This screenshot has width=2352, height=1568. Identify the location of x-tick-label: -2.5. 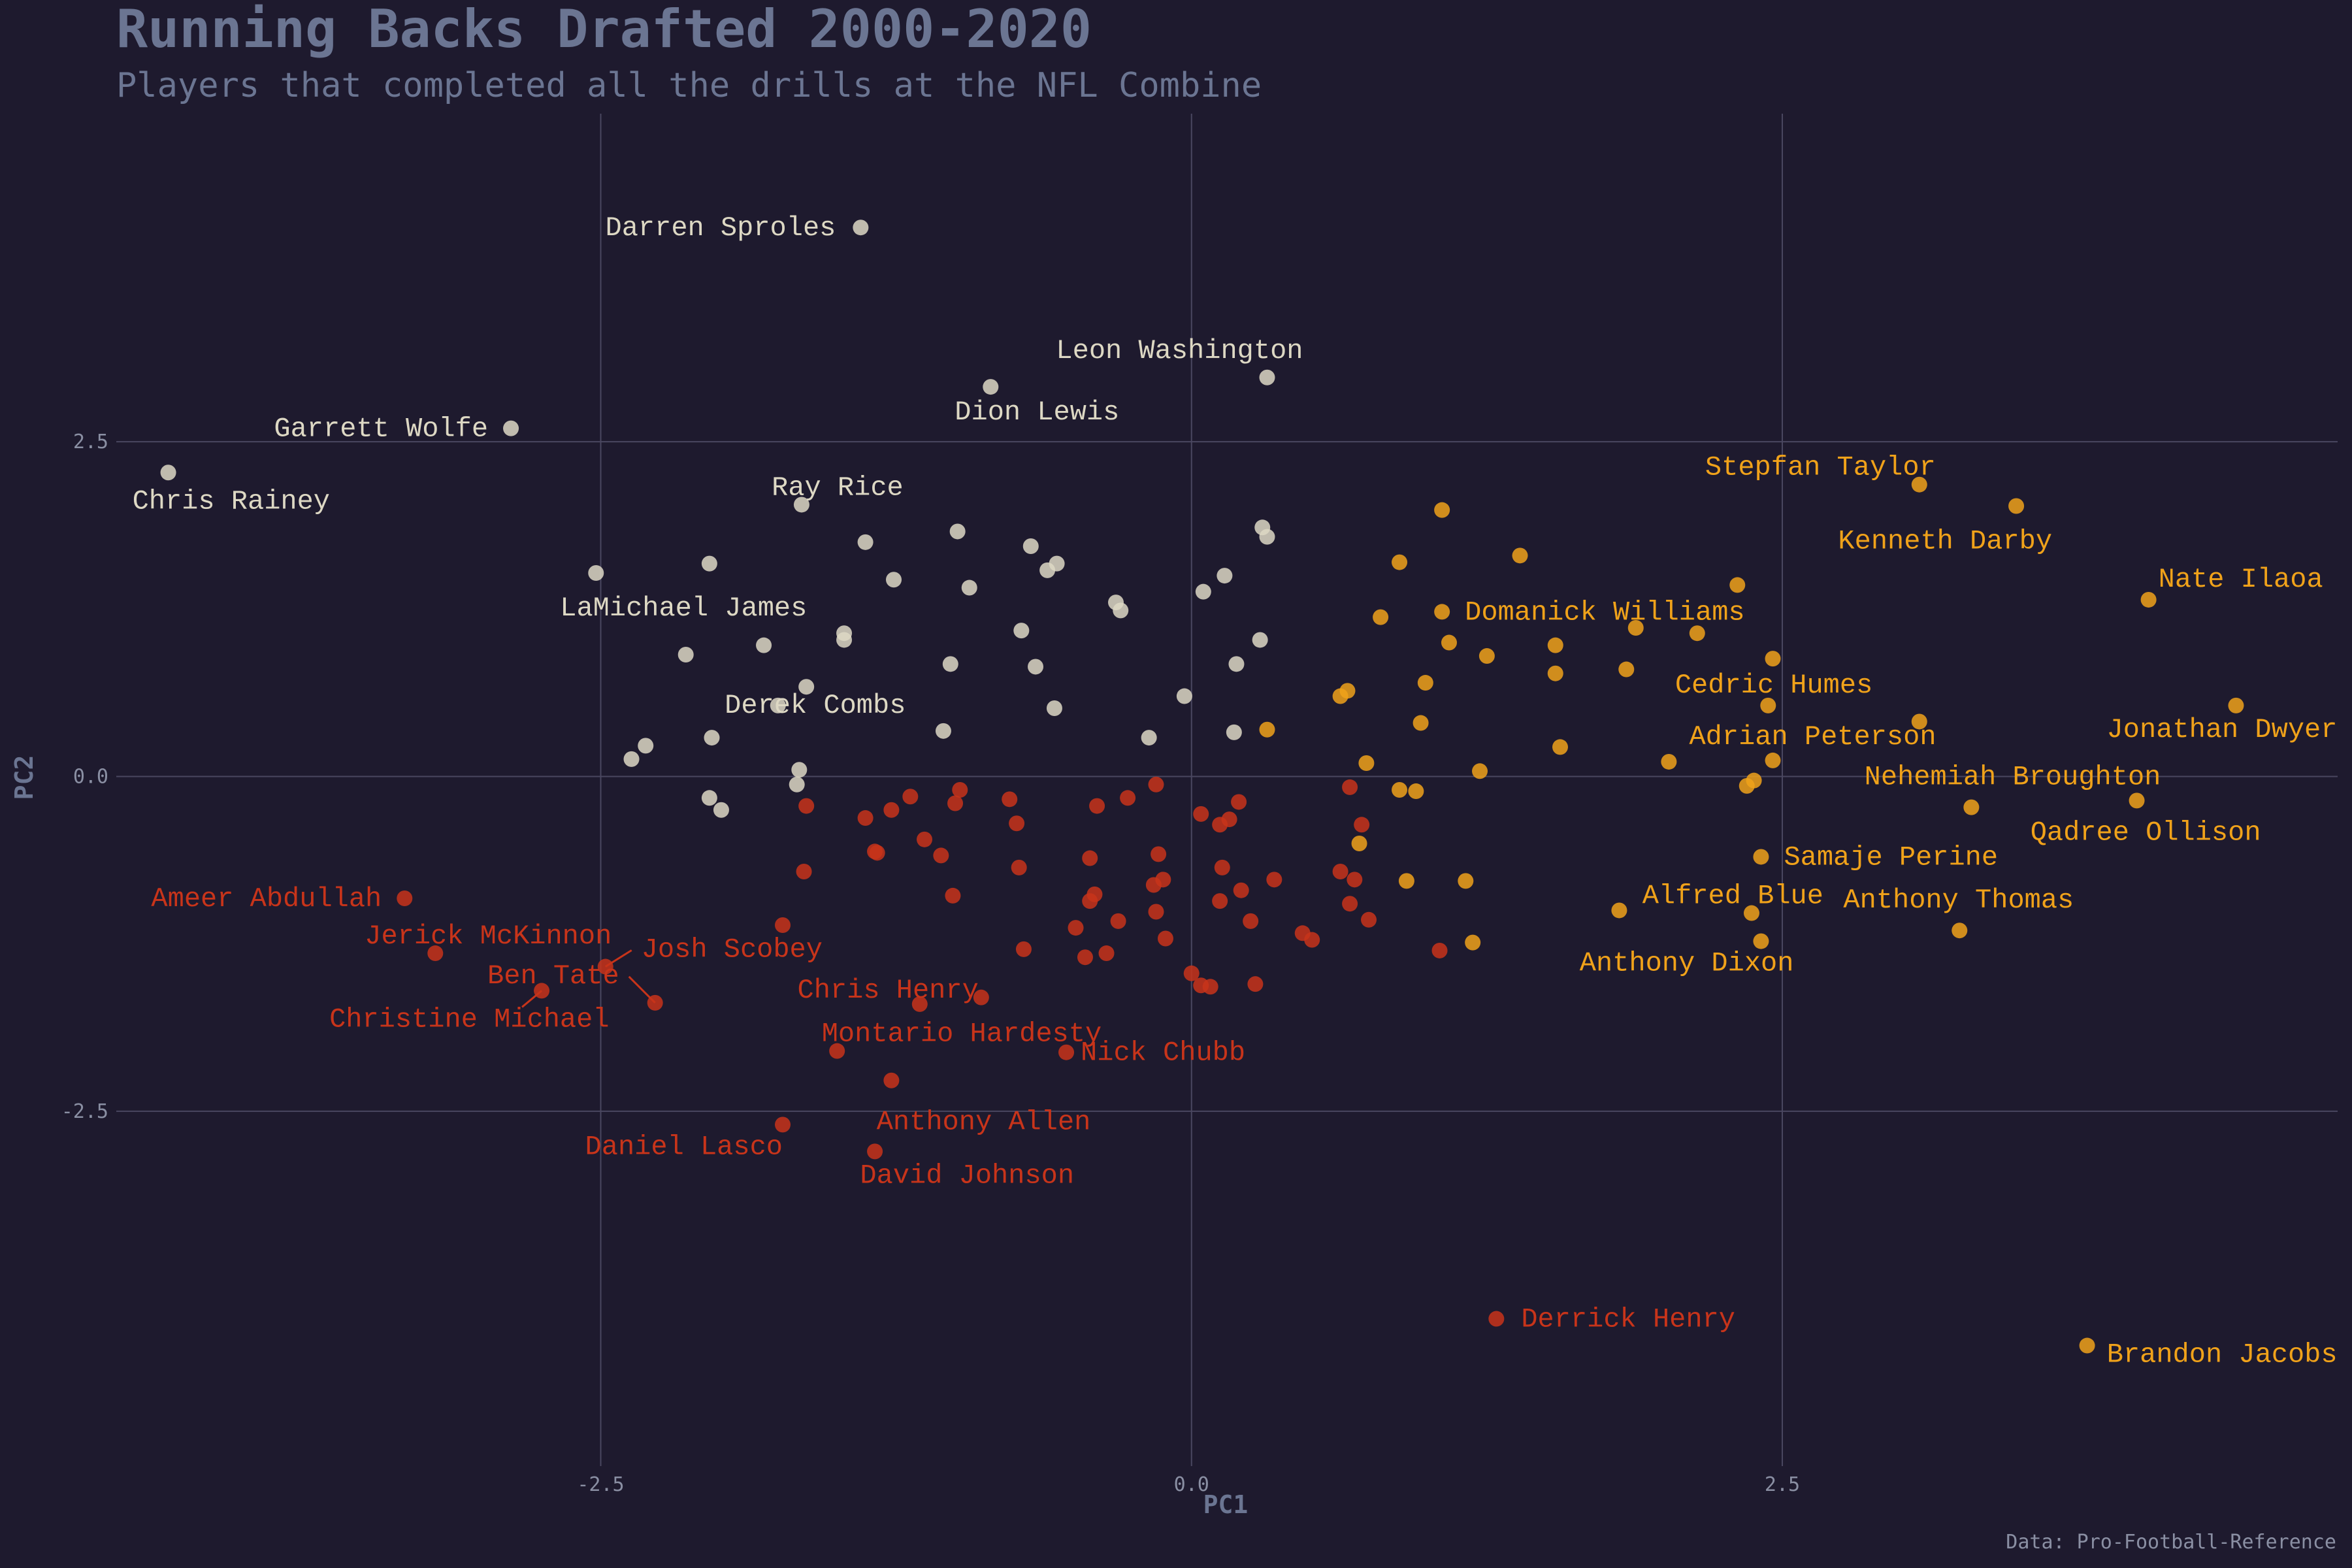
(600, 1484).